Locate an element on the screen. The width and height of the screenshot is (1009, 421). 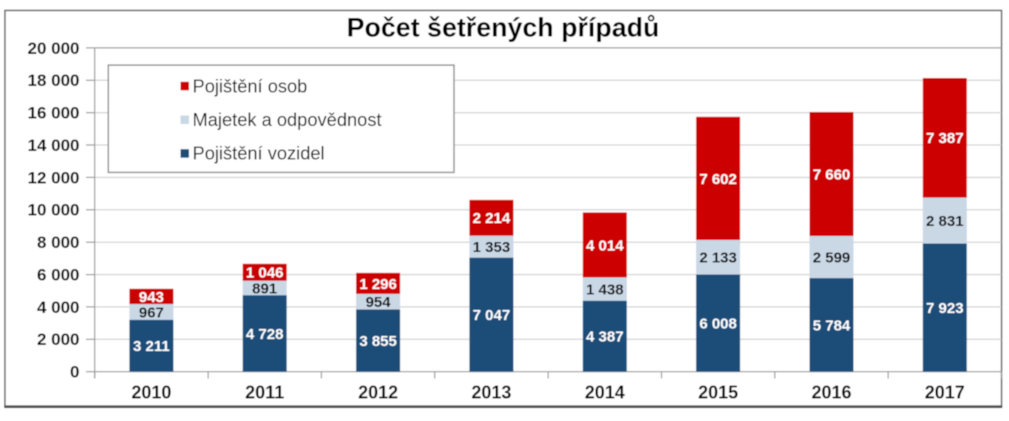
svg-text: 6 008 is located at coordinates (718, 324).